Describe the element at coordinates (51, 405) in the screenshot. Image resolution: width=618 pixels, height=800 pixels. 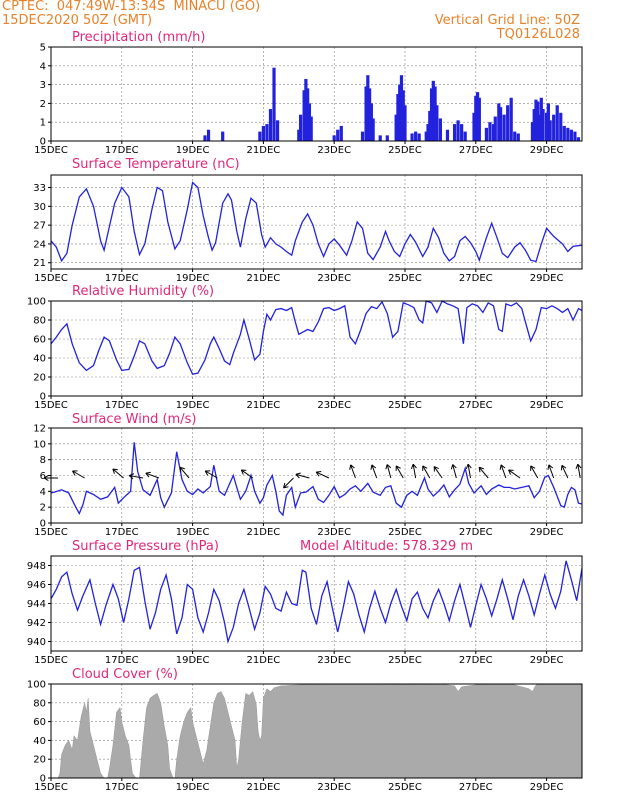
I see `x-tick-label: 15DEC` at that location.